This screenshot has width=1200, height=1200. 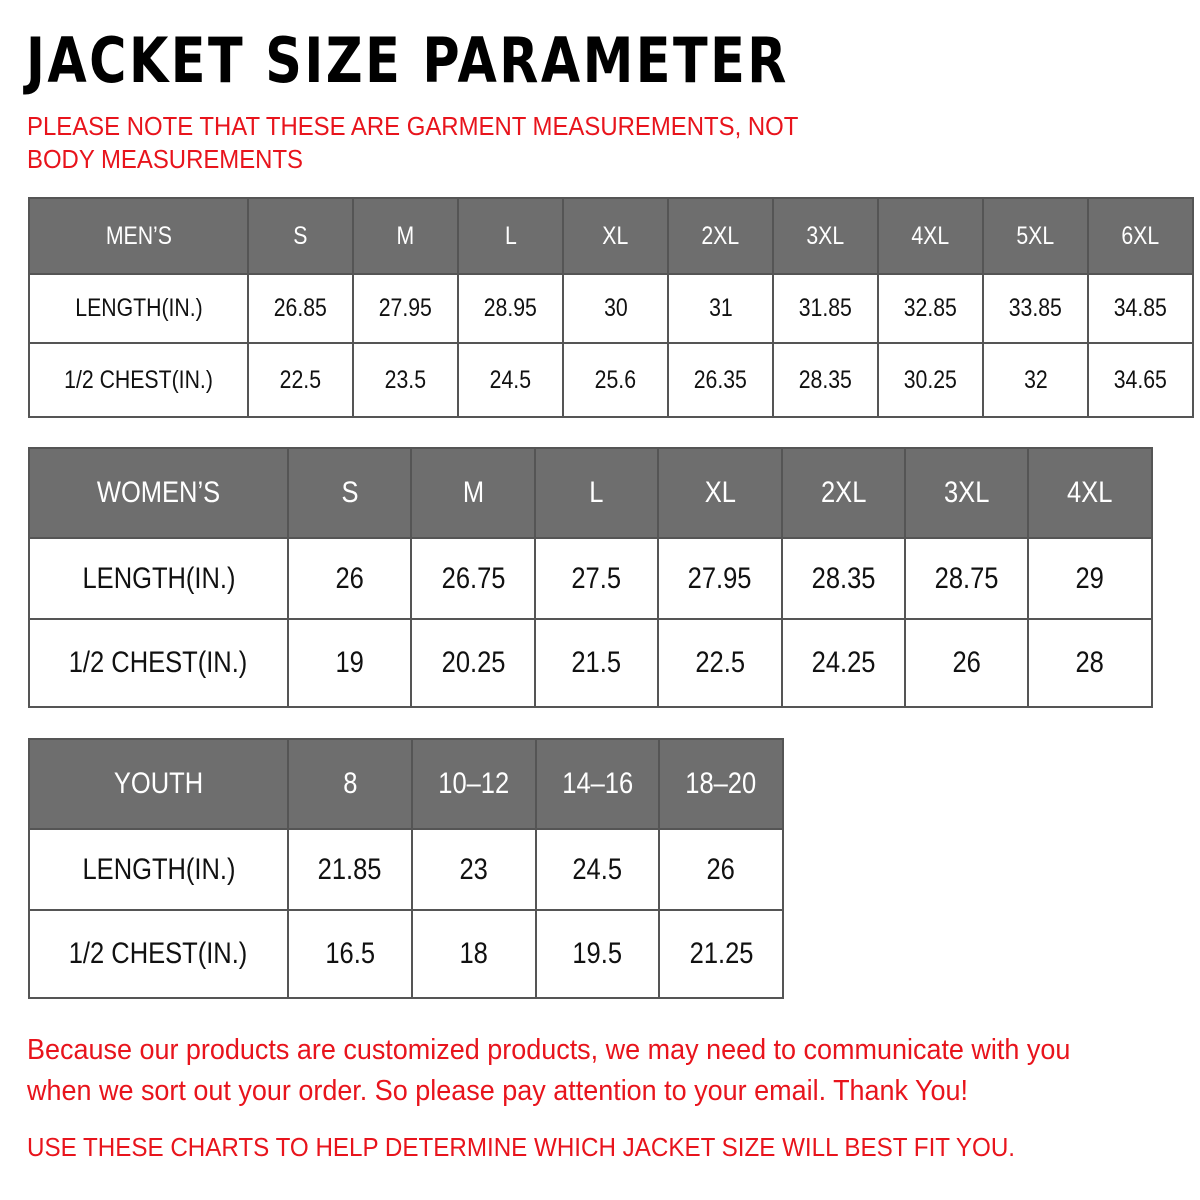 I want to click on cell-text: MEN’S, so click(x=138, y=235).